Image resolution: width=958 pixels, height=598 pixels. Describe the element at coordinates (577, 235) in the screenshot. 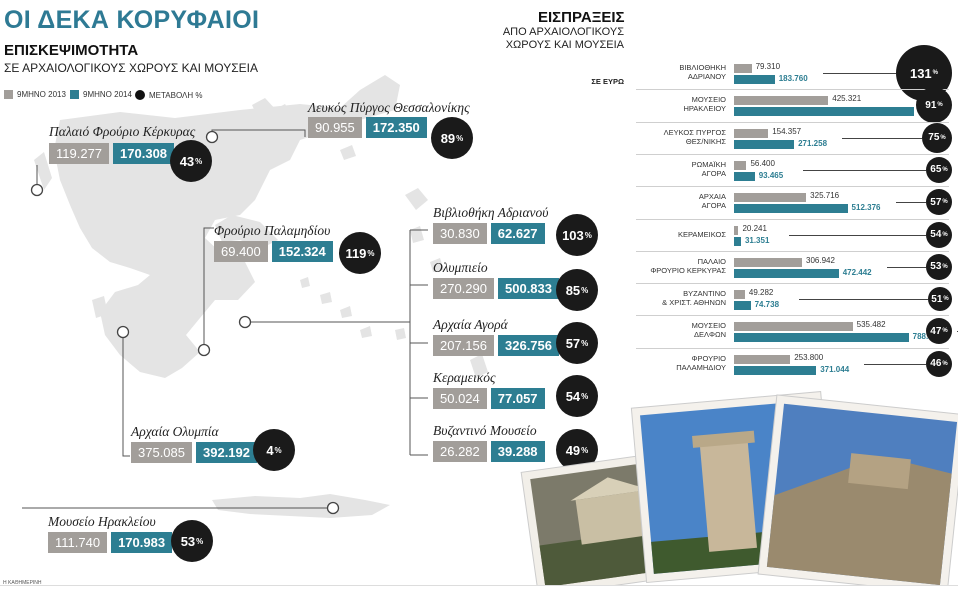

I see `change-badge: 103%` at that location.